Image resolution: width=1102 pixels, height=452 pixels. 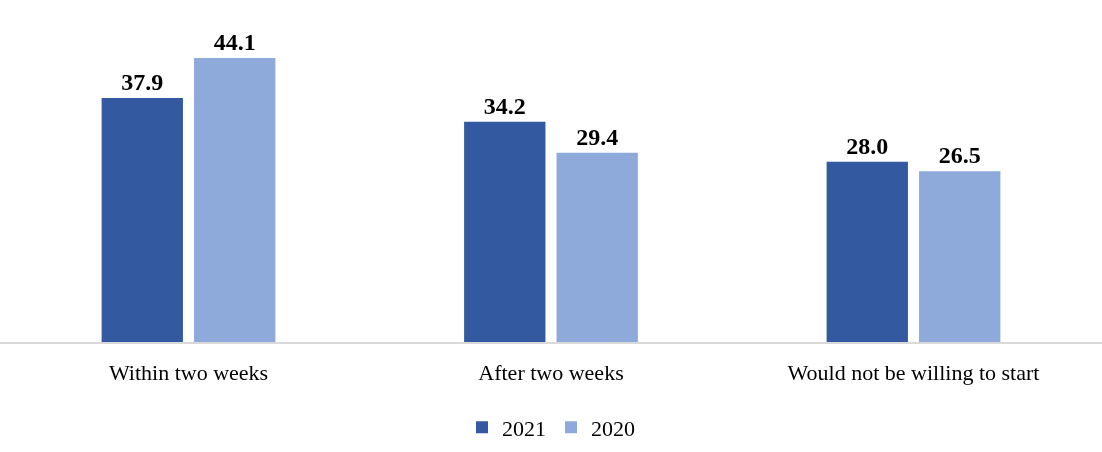 I want to click on data-label: 44.1, so click(x=234, y=42).